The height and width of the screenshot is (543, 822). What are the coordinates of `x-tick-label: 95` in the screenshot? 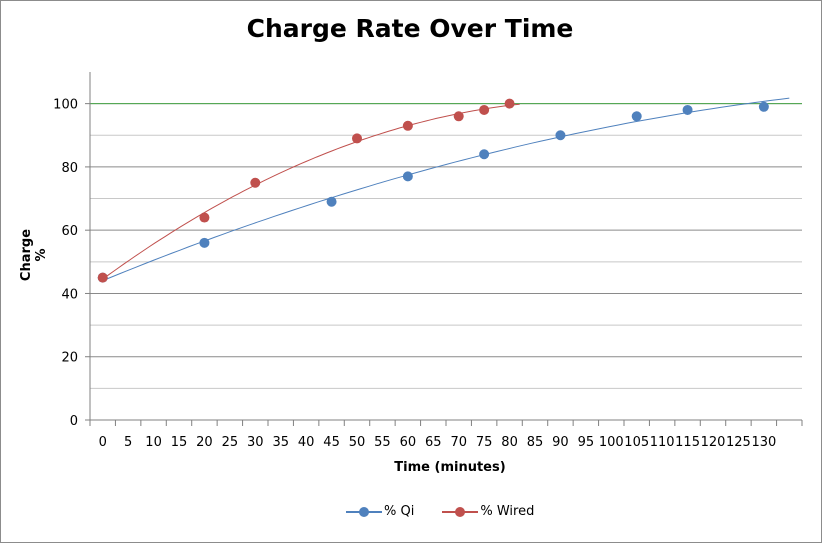 It's located at (586, 442).